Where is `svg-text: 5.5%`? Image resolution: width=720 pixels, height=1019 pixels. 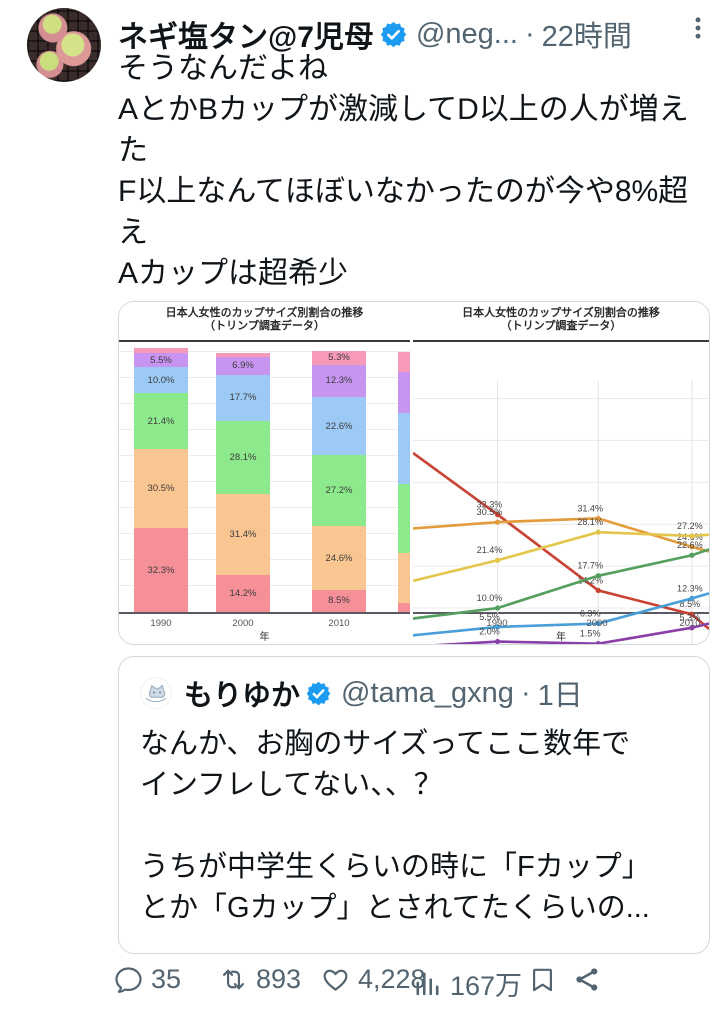
svg-text: 5.5% is located at coordinates (489, 617).